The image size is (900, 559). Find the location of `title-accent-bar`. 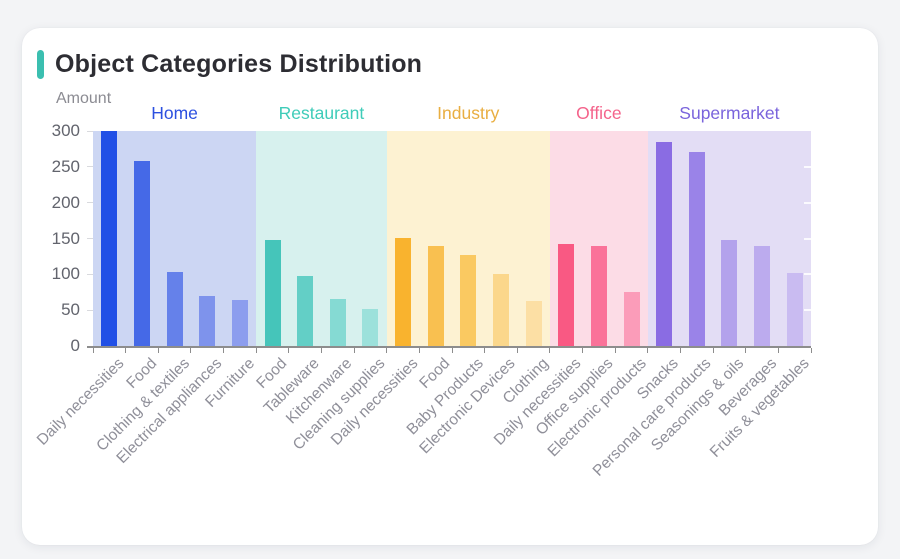

title-accent-bar is located at coordinates (40, 64).